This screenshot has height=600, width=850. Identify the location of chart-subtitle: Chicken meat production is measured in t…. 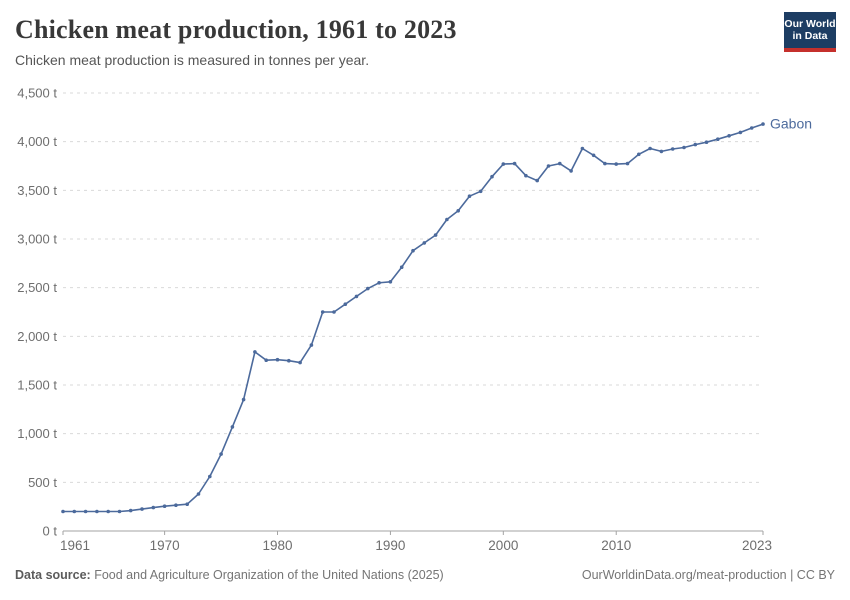
(192, 60).